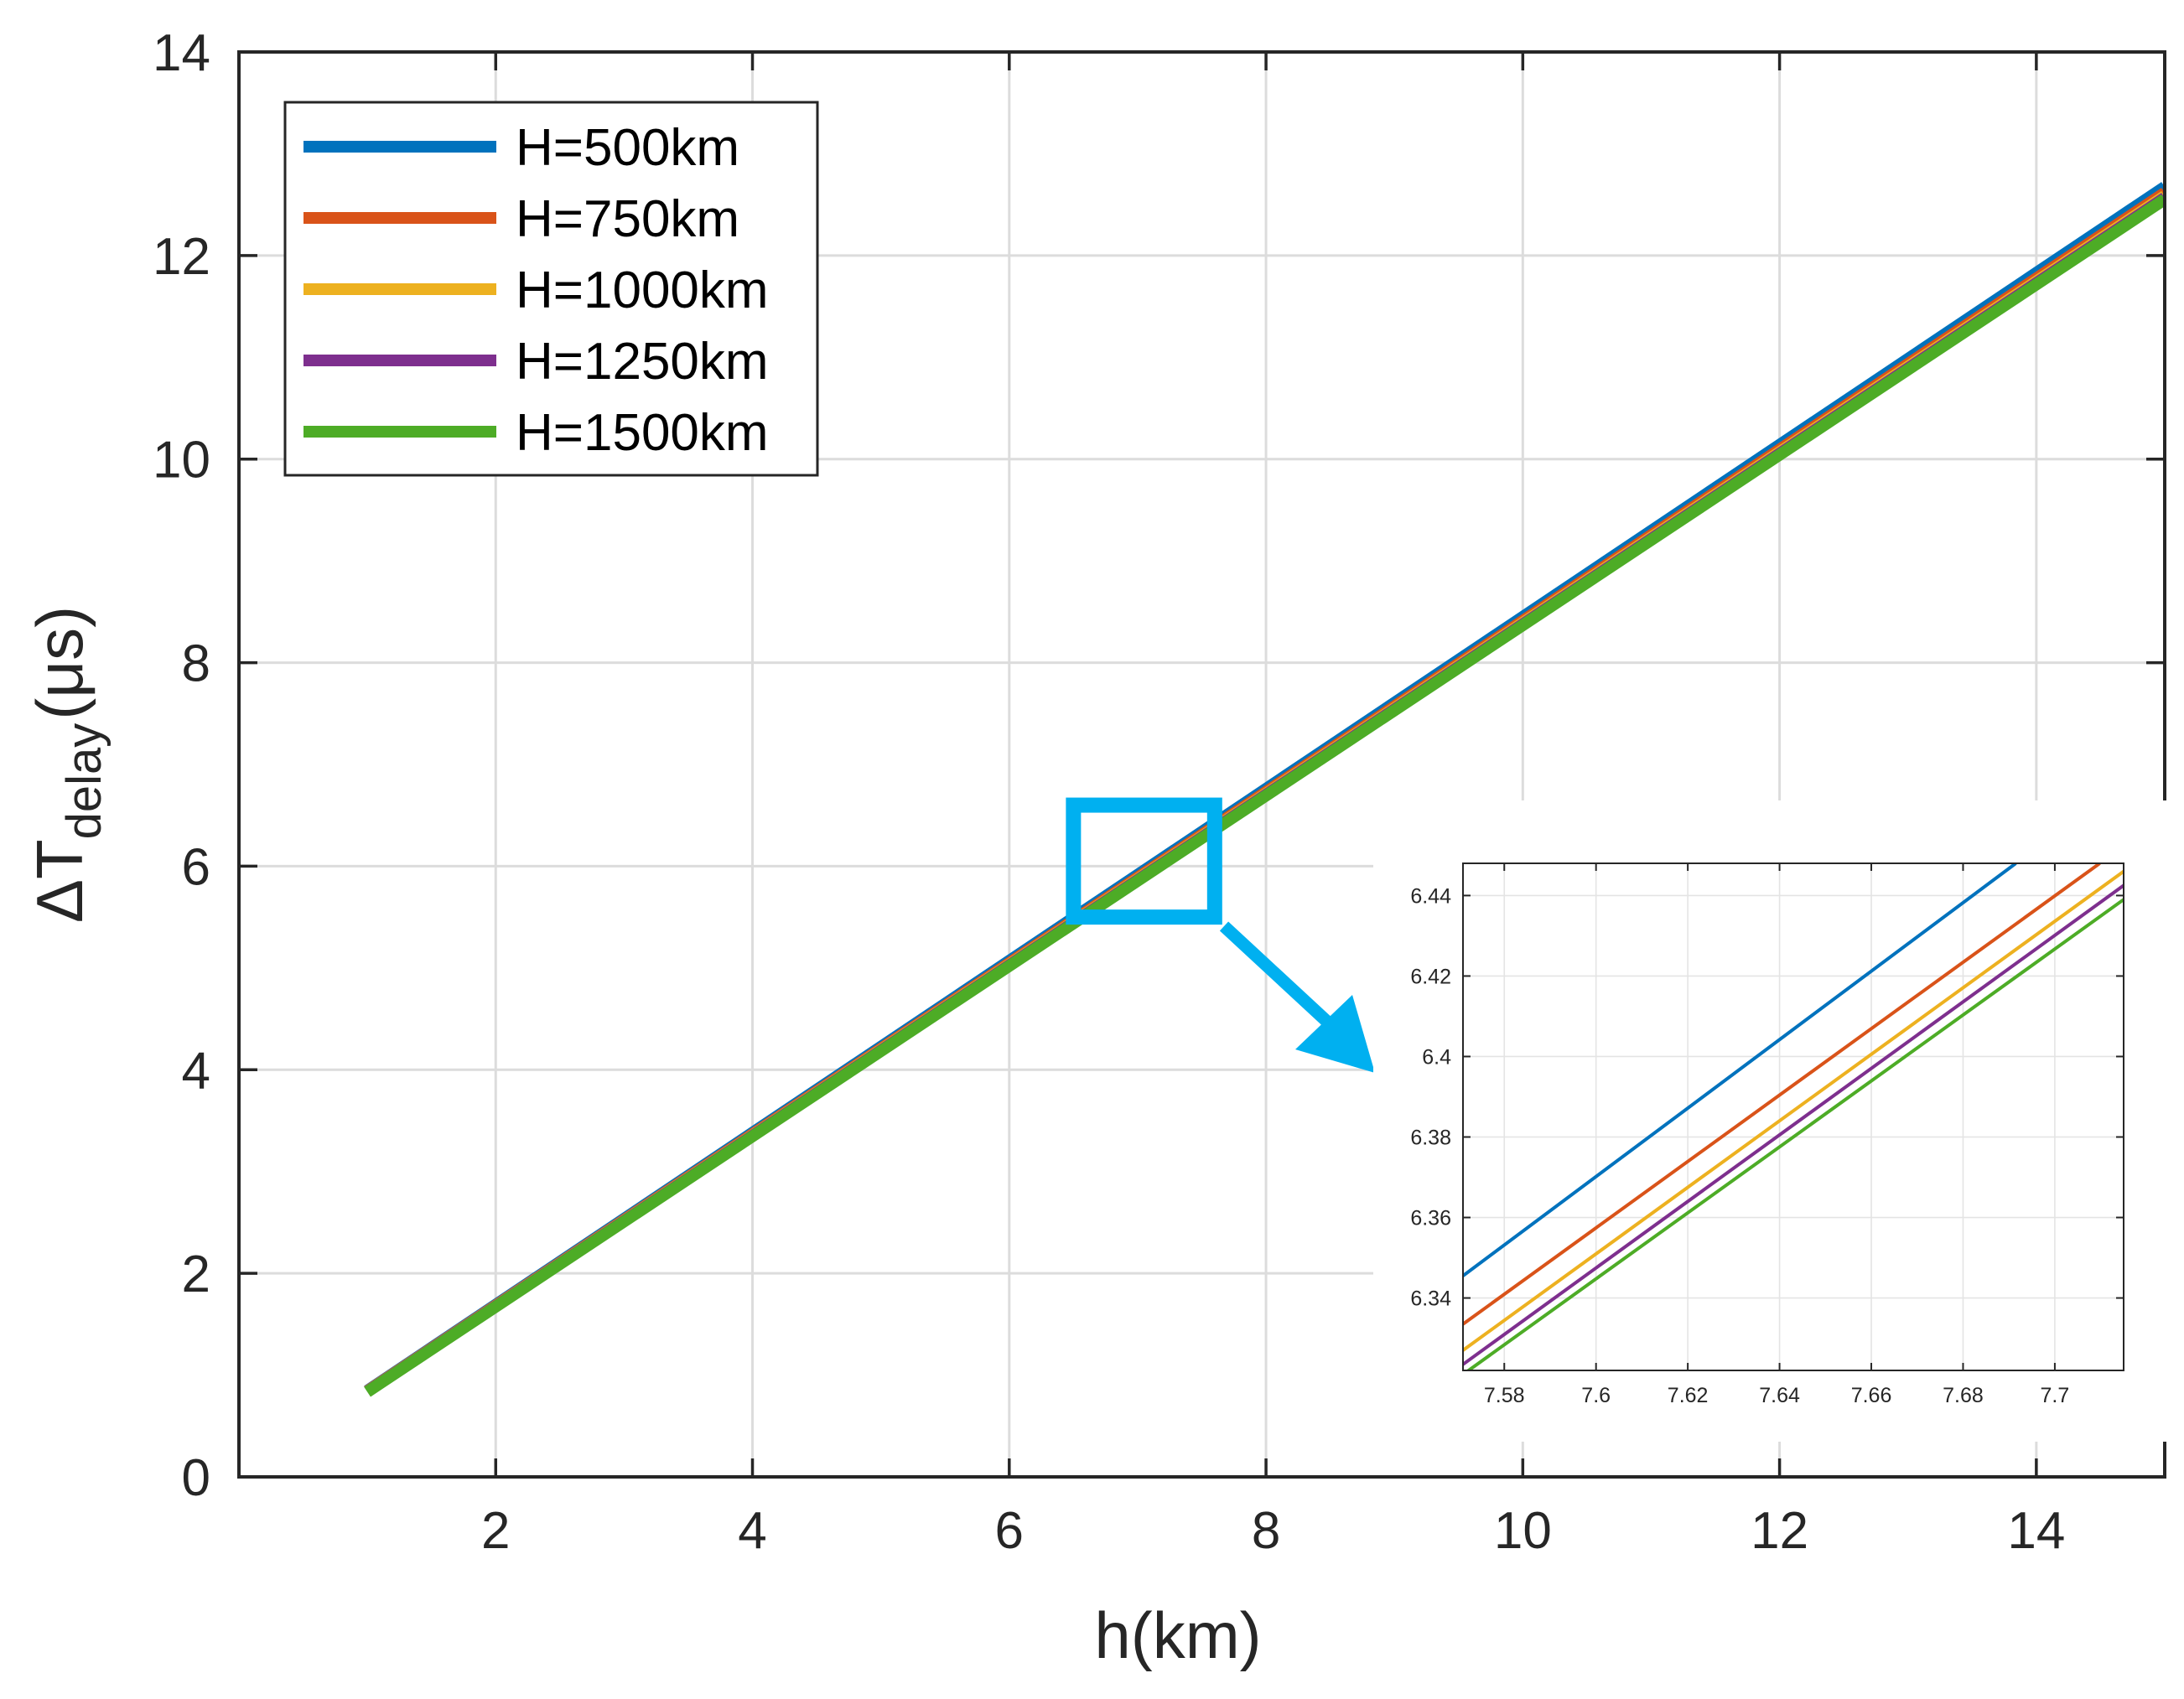 This screenshot has height=1699, width=2184. Describe the element at coordinates (196, 1274) in the screenshot. I see `main-y-tick-label: 2` at that location.